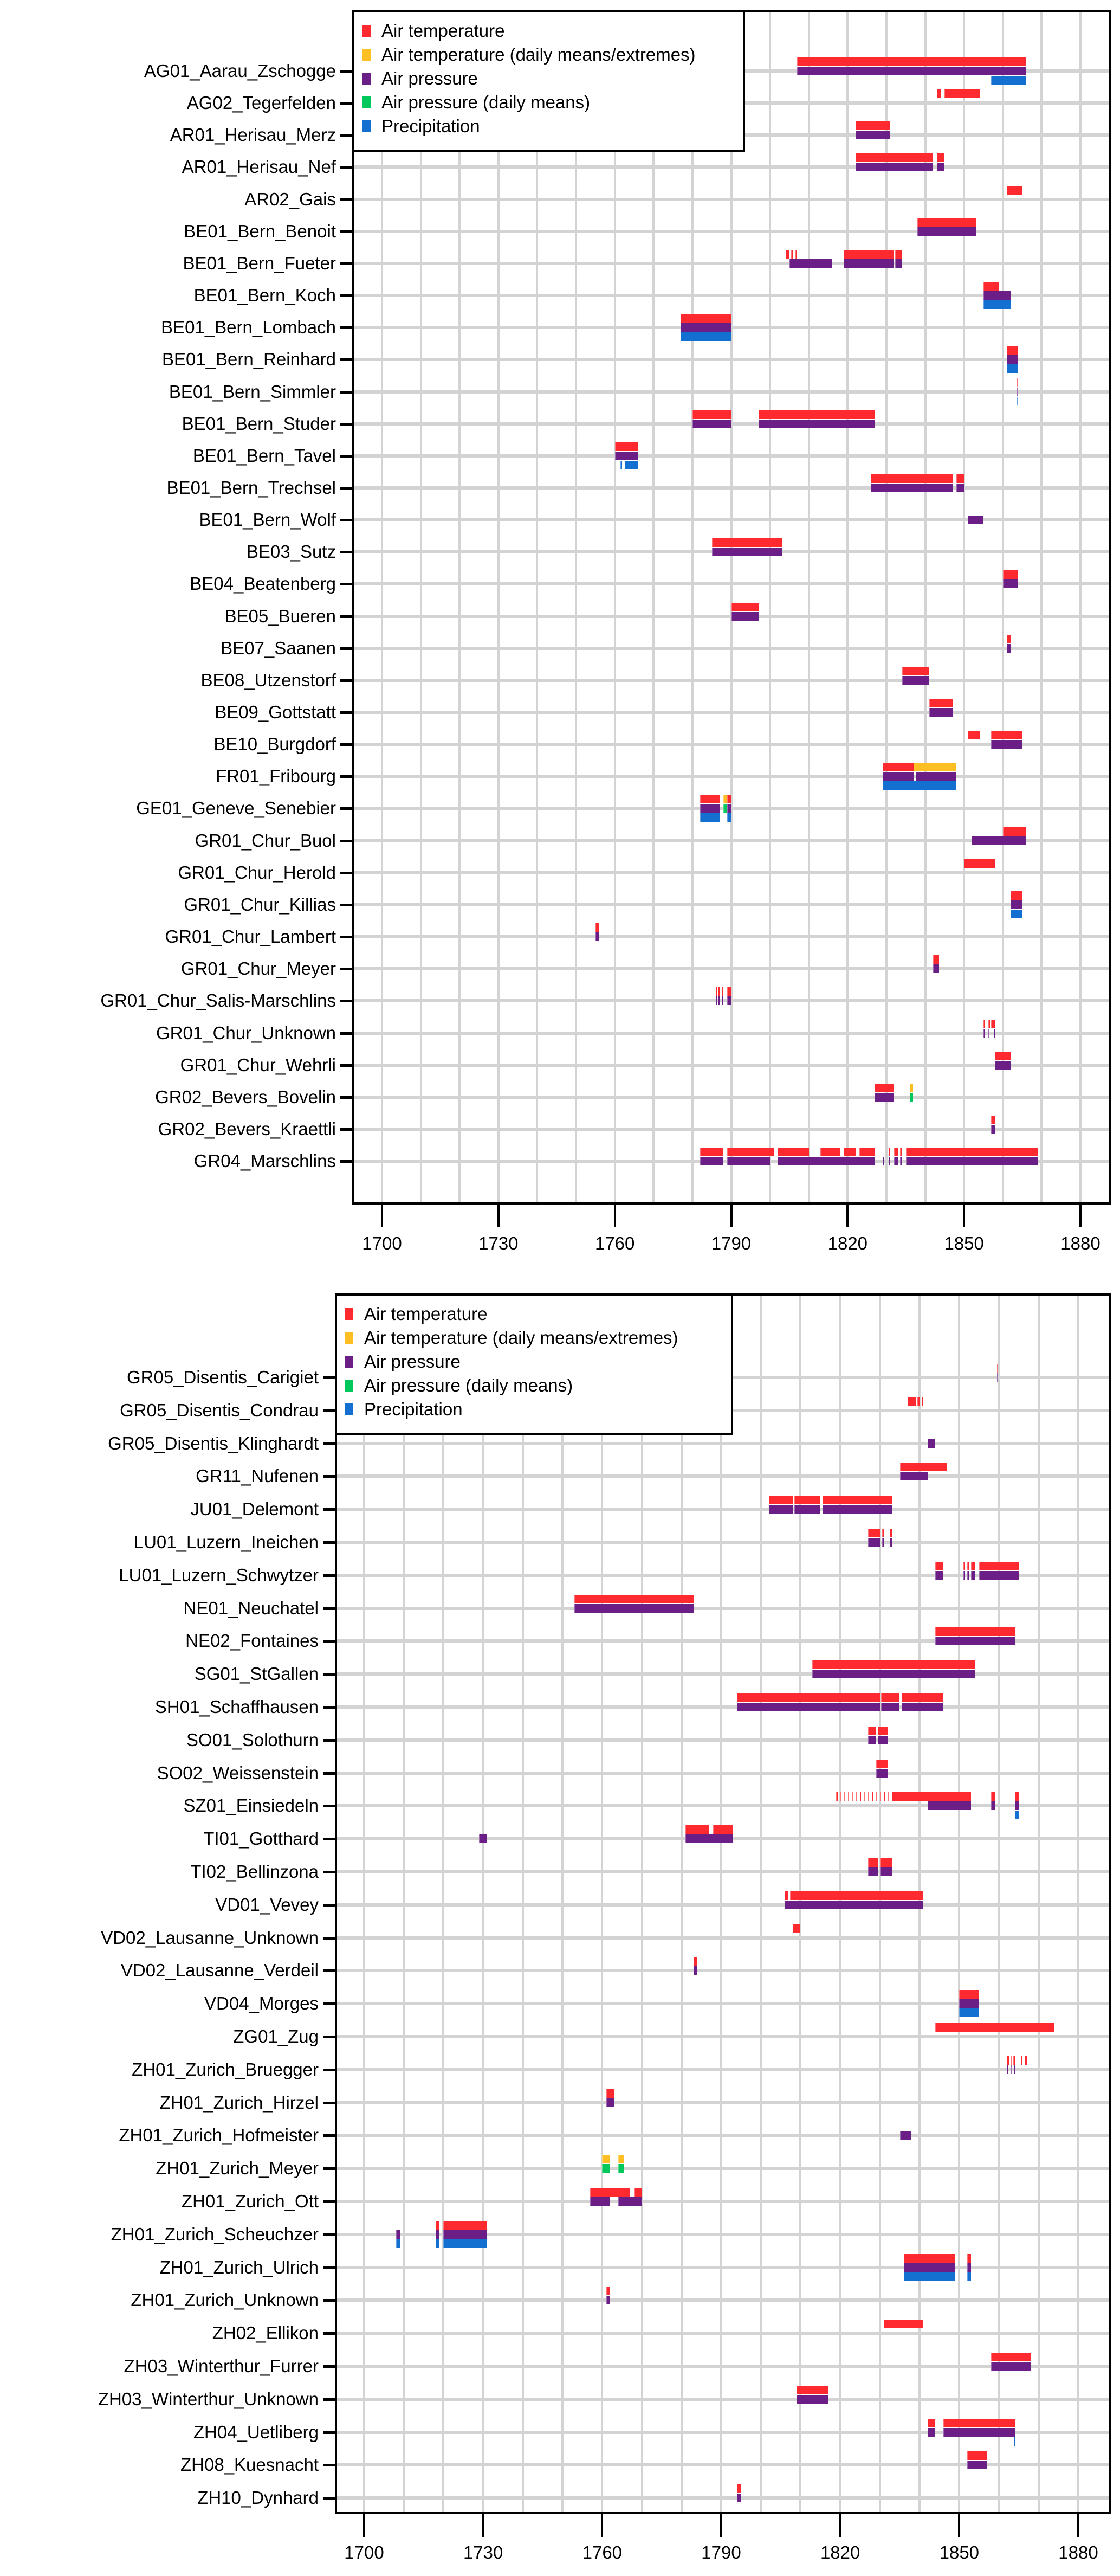 This screenshot has height=2576, width=1120. What do you see at coordinates (426, 1314) in the screenshot?
I see `legend-label: Air temperature` at bounding box center [426, 1314].